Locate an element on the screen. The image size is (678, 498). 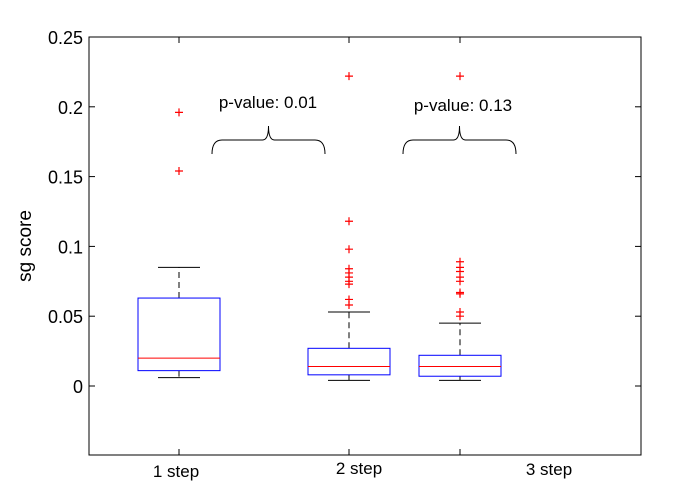
x-tick-label: 3 step is located at coordinates (549, 469).